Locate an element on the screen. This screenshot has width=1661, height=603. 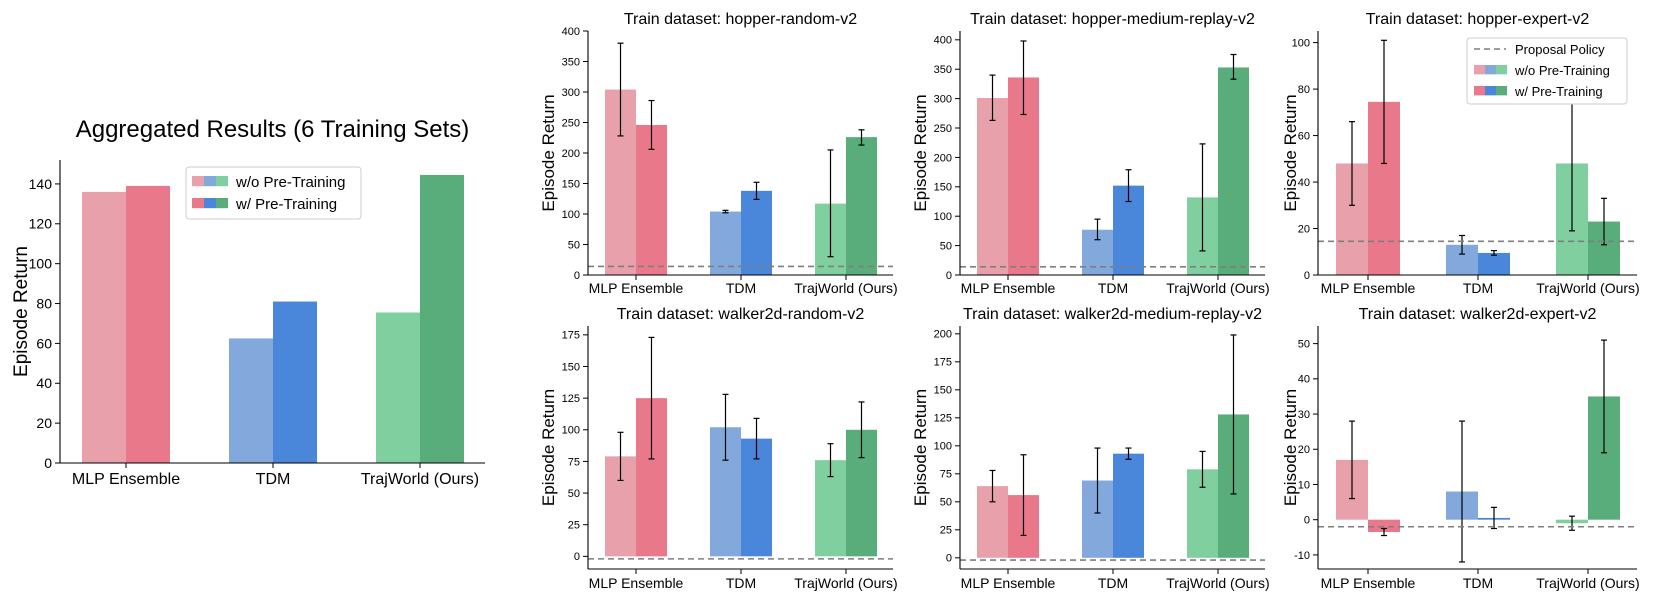
y-tick-label: 400 is located at coordinates (571, 32).